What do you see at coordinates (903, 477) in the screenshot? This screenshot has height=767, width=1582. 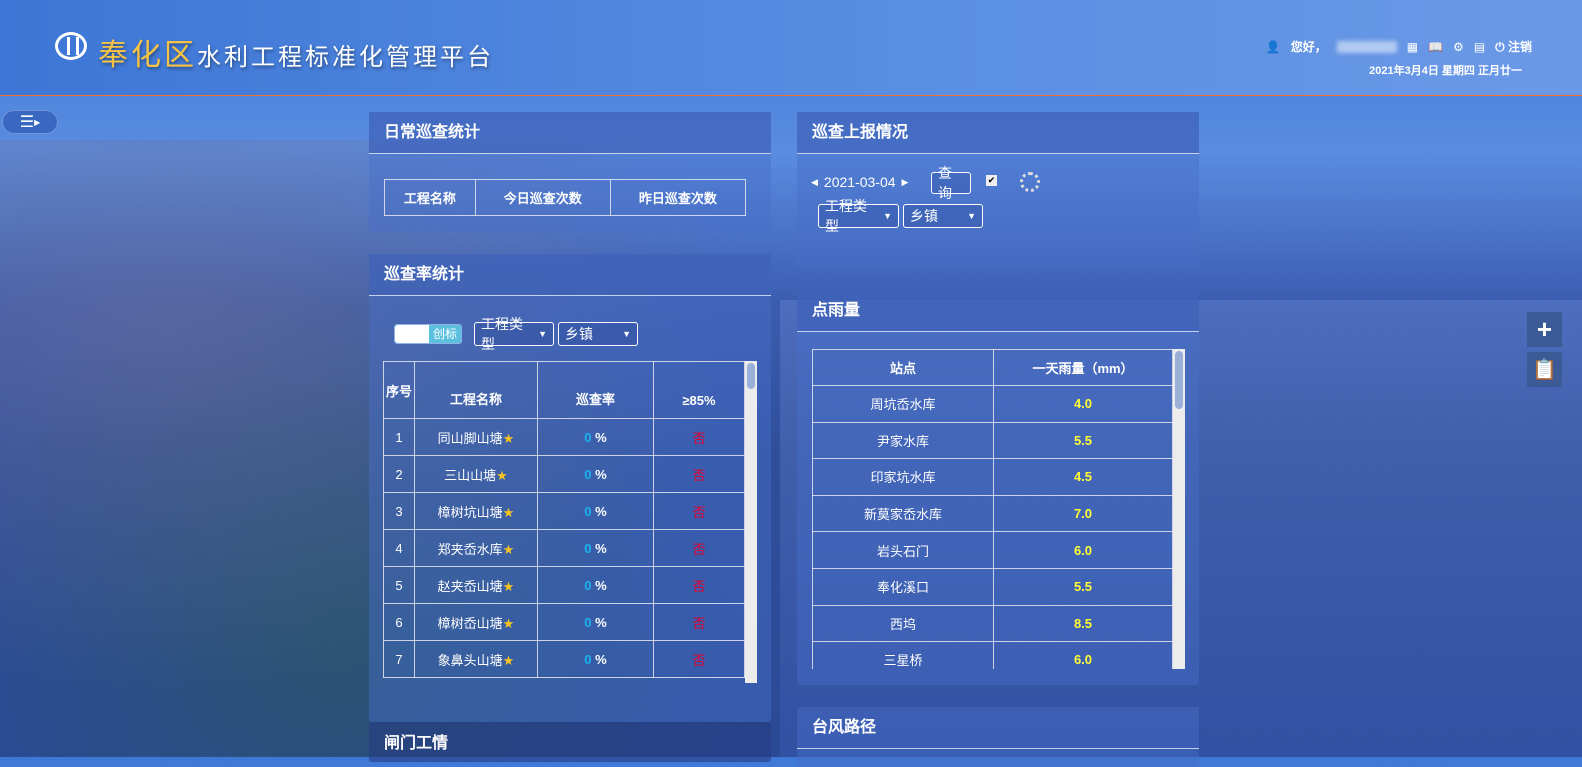 I see `station-name: 印家坑水库` at bounding box center [903, 477].